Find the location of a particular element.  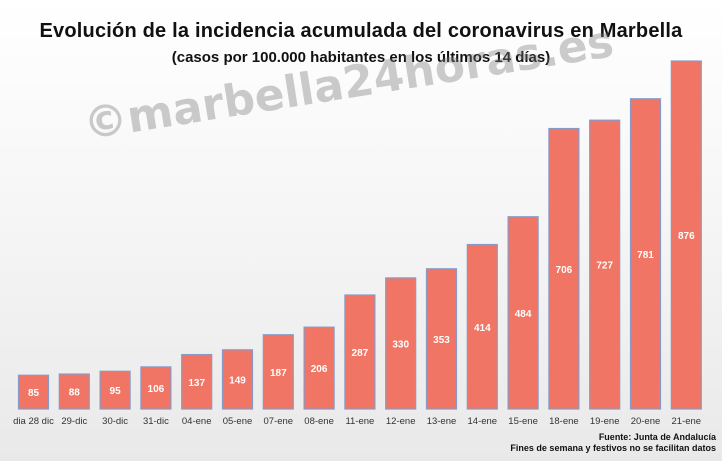

data-label: 187 is located at coordinates (278, 373).